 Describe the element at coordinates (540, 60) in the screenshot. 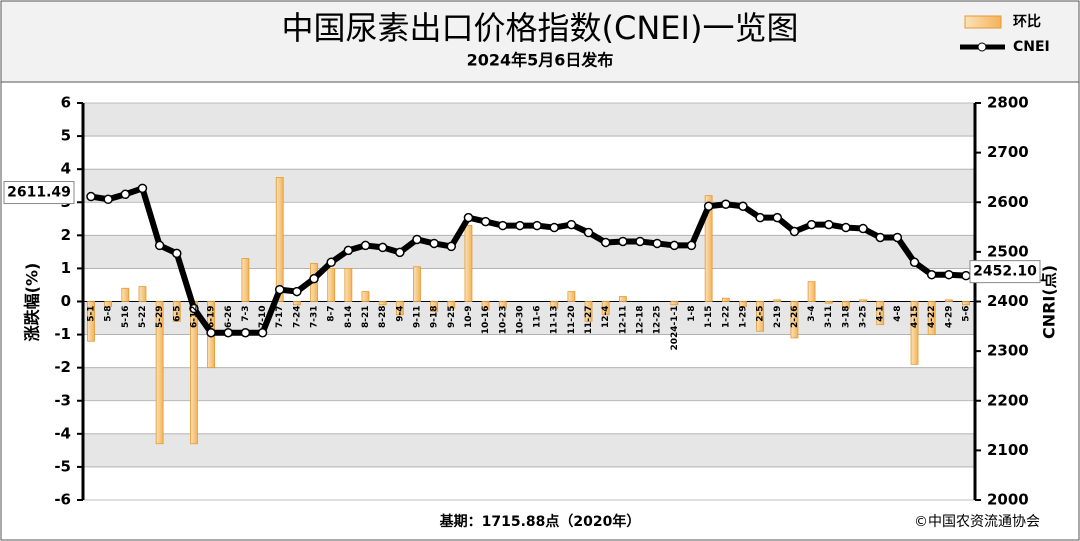

I see `chart-subtitle: 2024年5月6日发布` at that location.